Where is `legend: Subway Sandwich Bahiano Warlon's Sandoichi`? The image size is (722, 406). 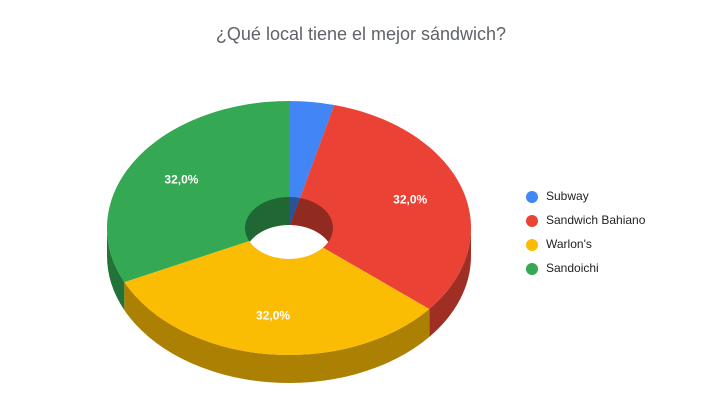
legend: Subway Sandwich Bahiano Warlon's Sandoichi is located at coordinates (586, 232).